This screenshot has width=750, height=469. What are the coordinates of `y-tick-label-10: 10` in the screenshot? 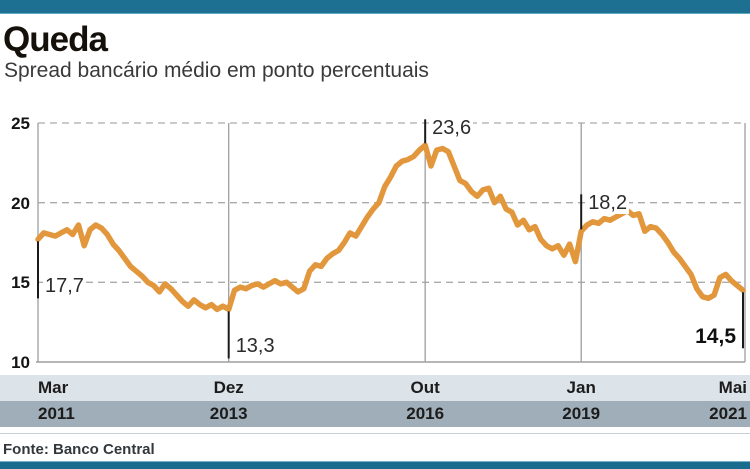 It's located at (20, 362).